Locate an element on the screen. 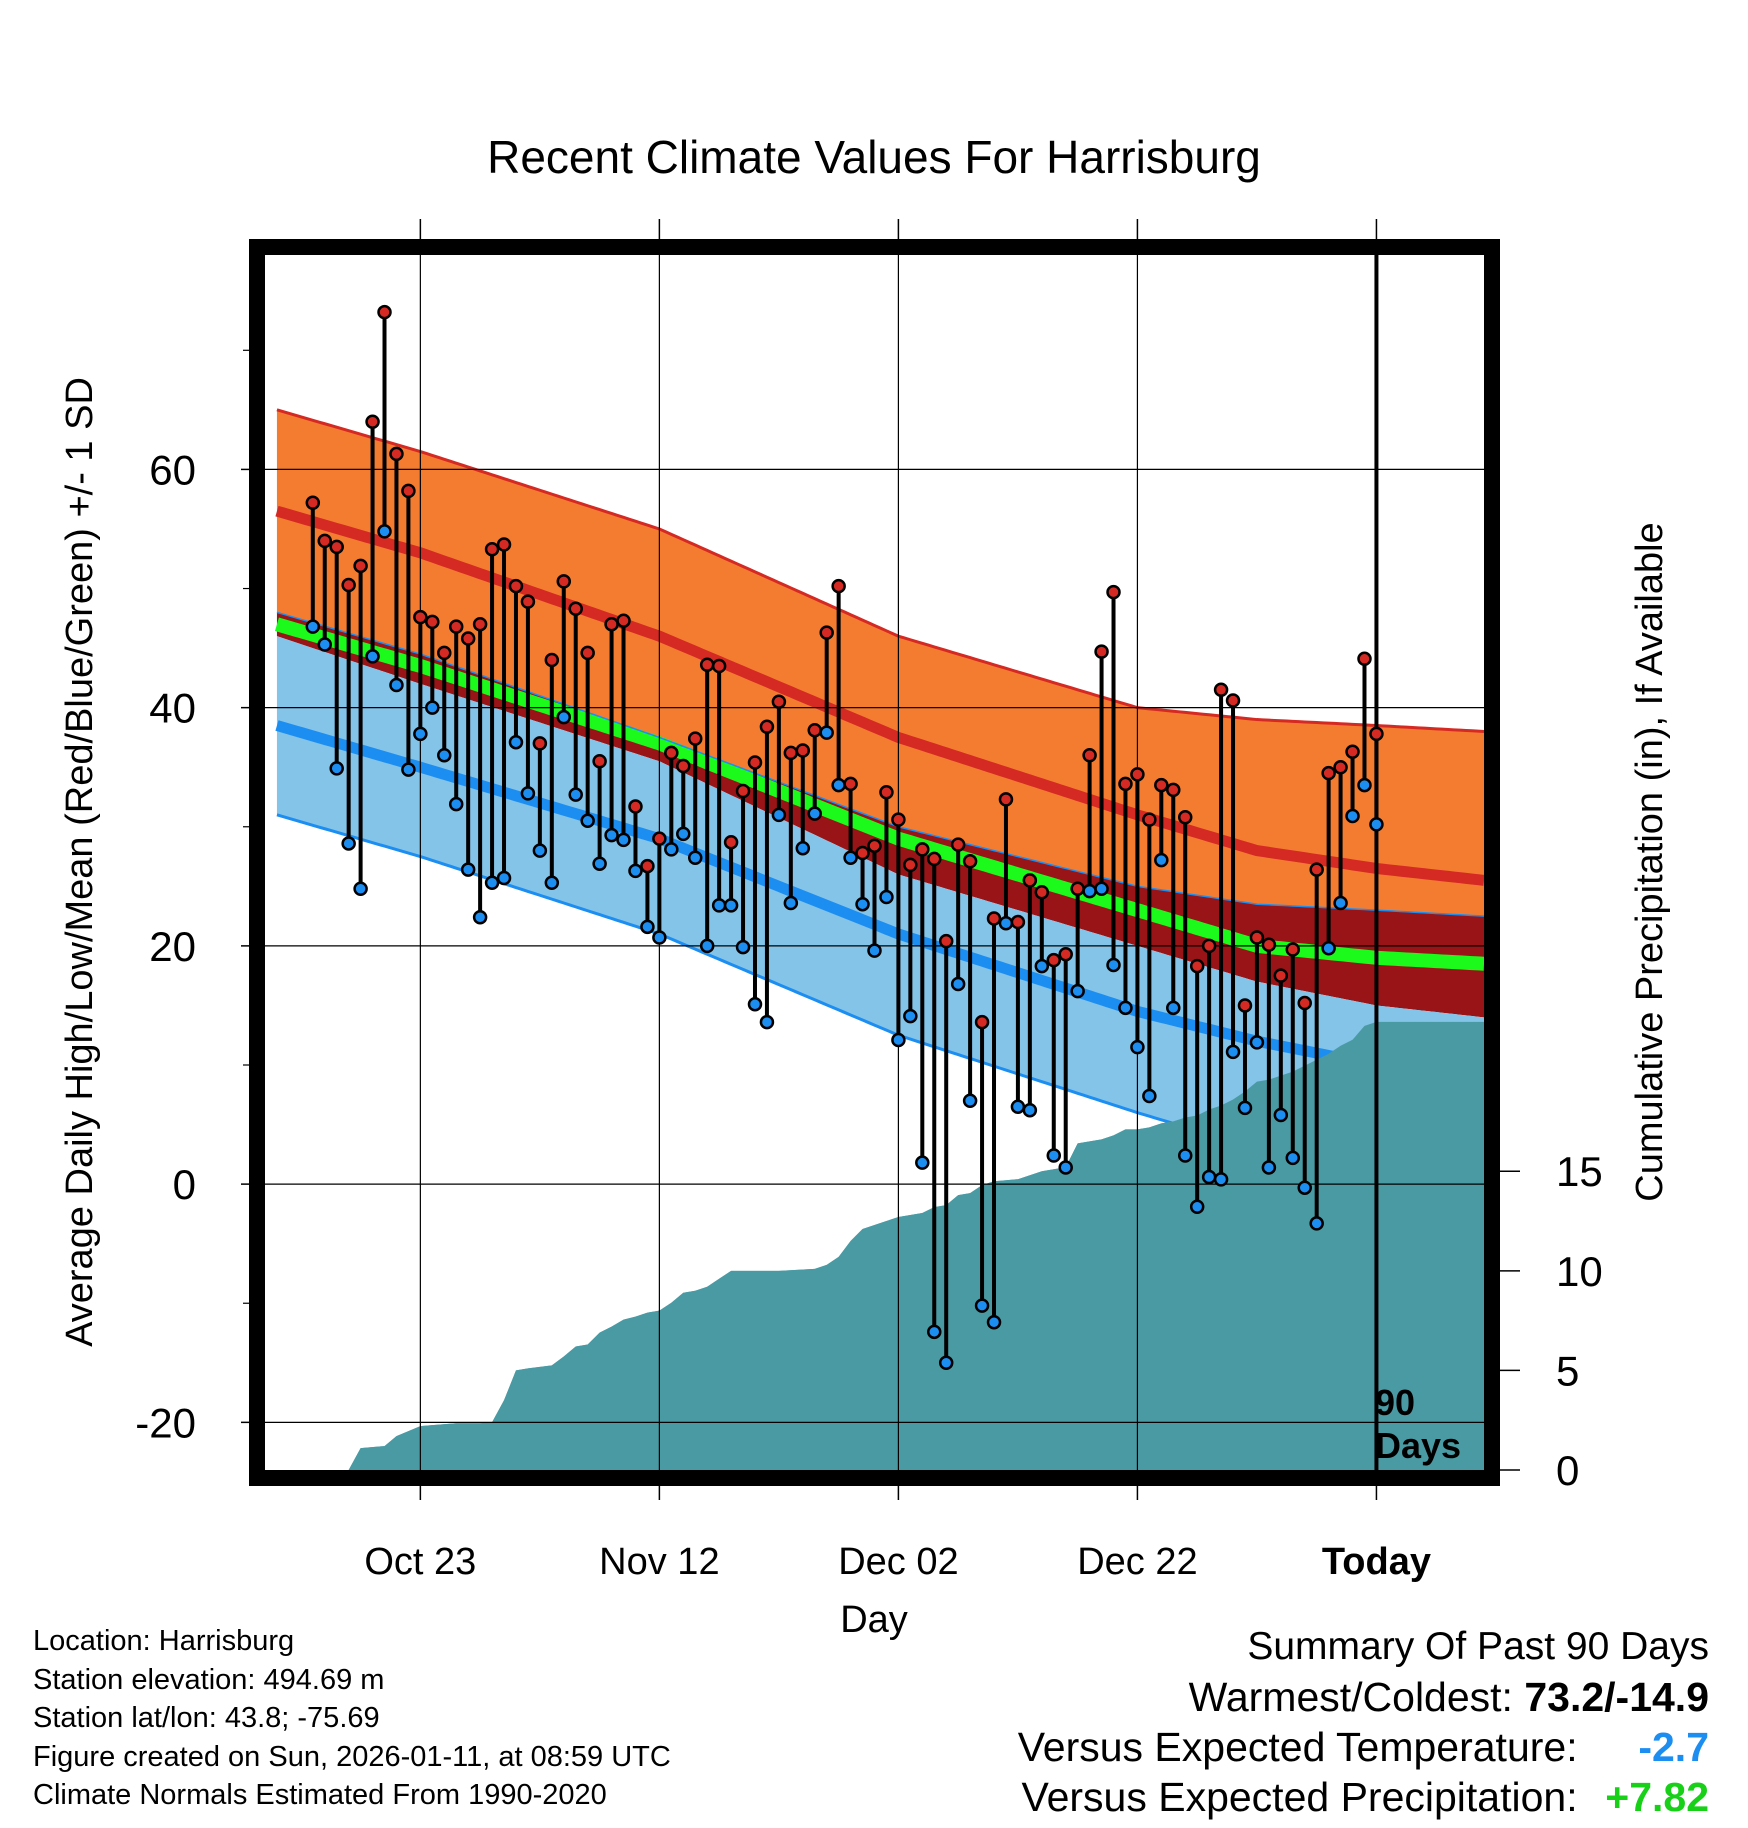 The width and height of the screenshot is (1748, 1828). y-tick-label: 0 is located at coordinates (184, 1184).